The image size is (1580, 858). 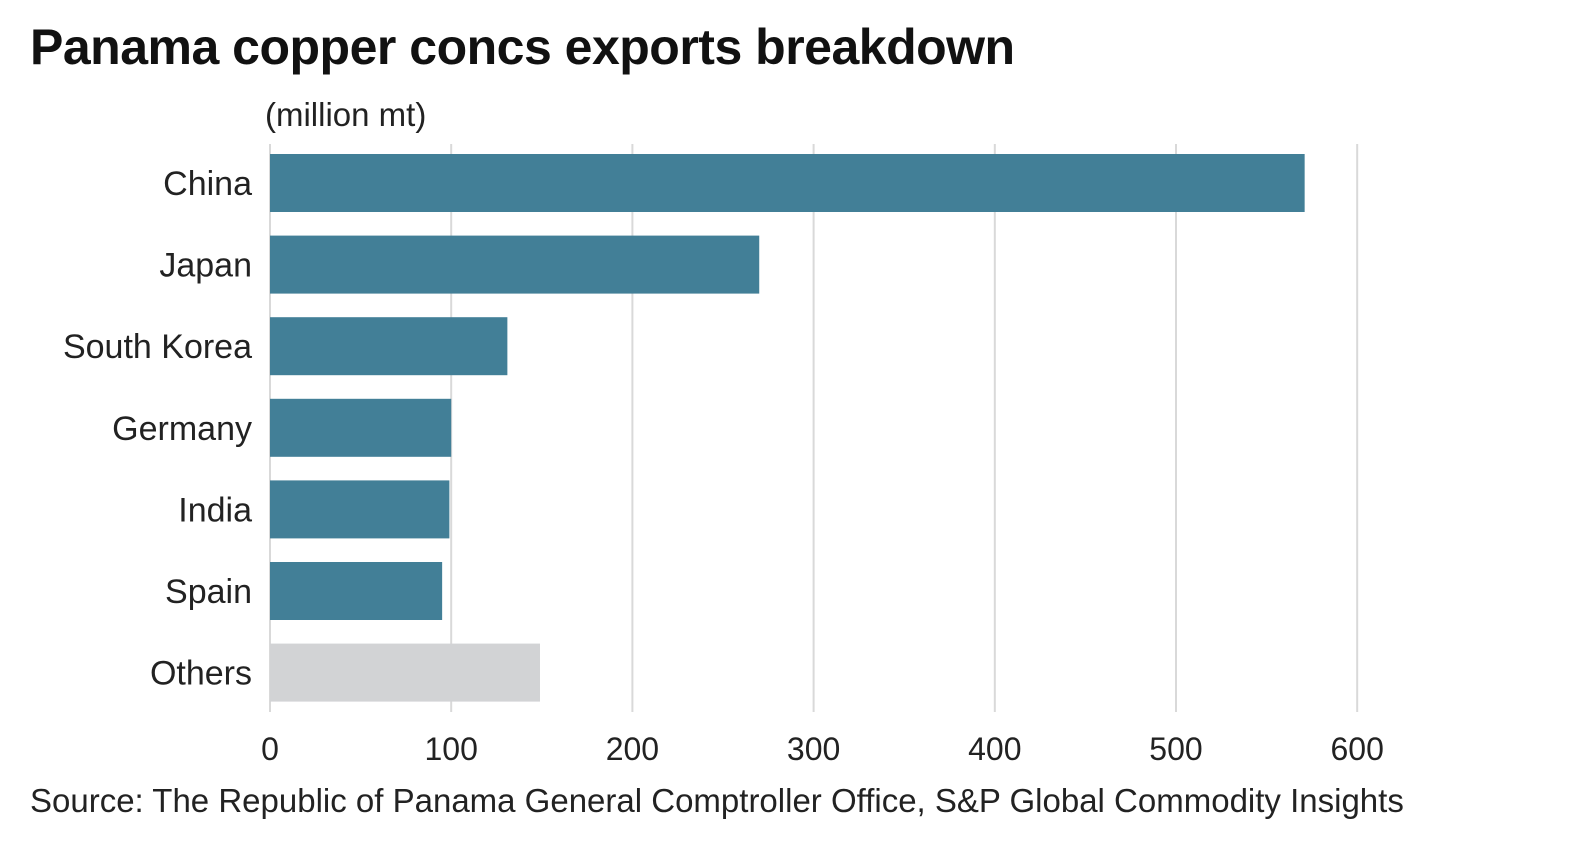 What do you see at coordinates (389, 346) in the screenshot?
I see `bar-south-korea` at bounding box center [389, 346].